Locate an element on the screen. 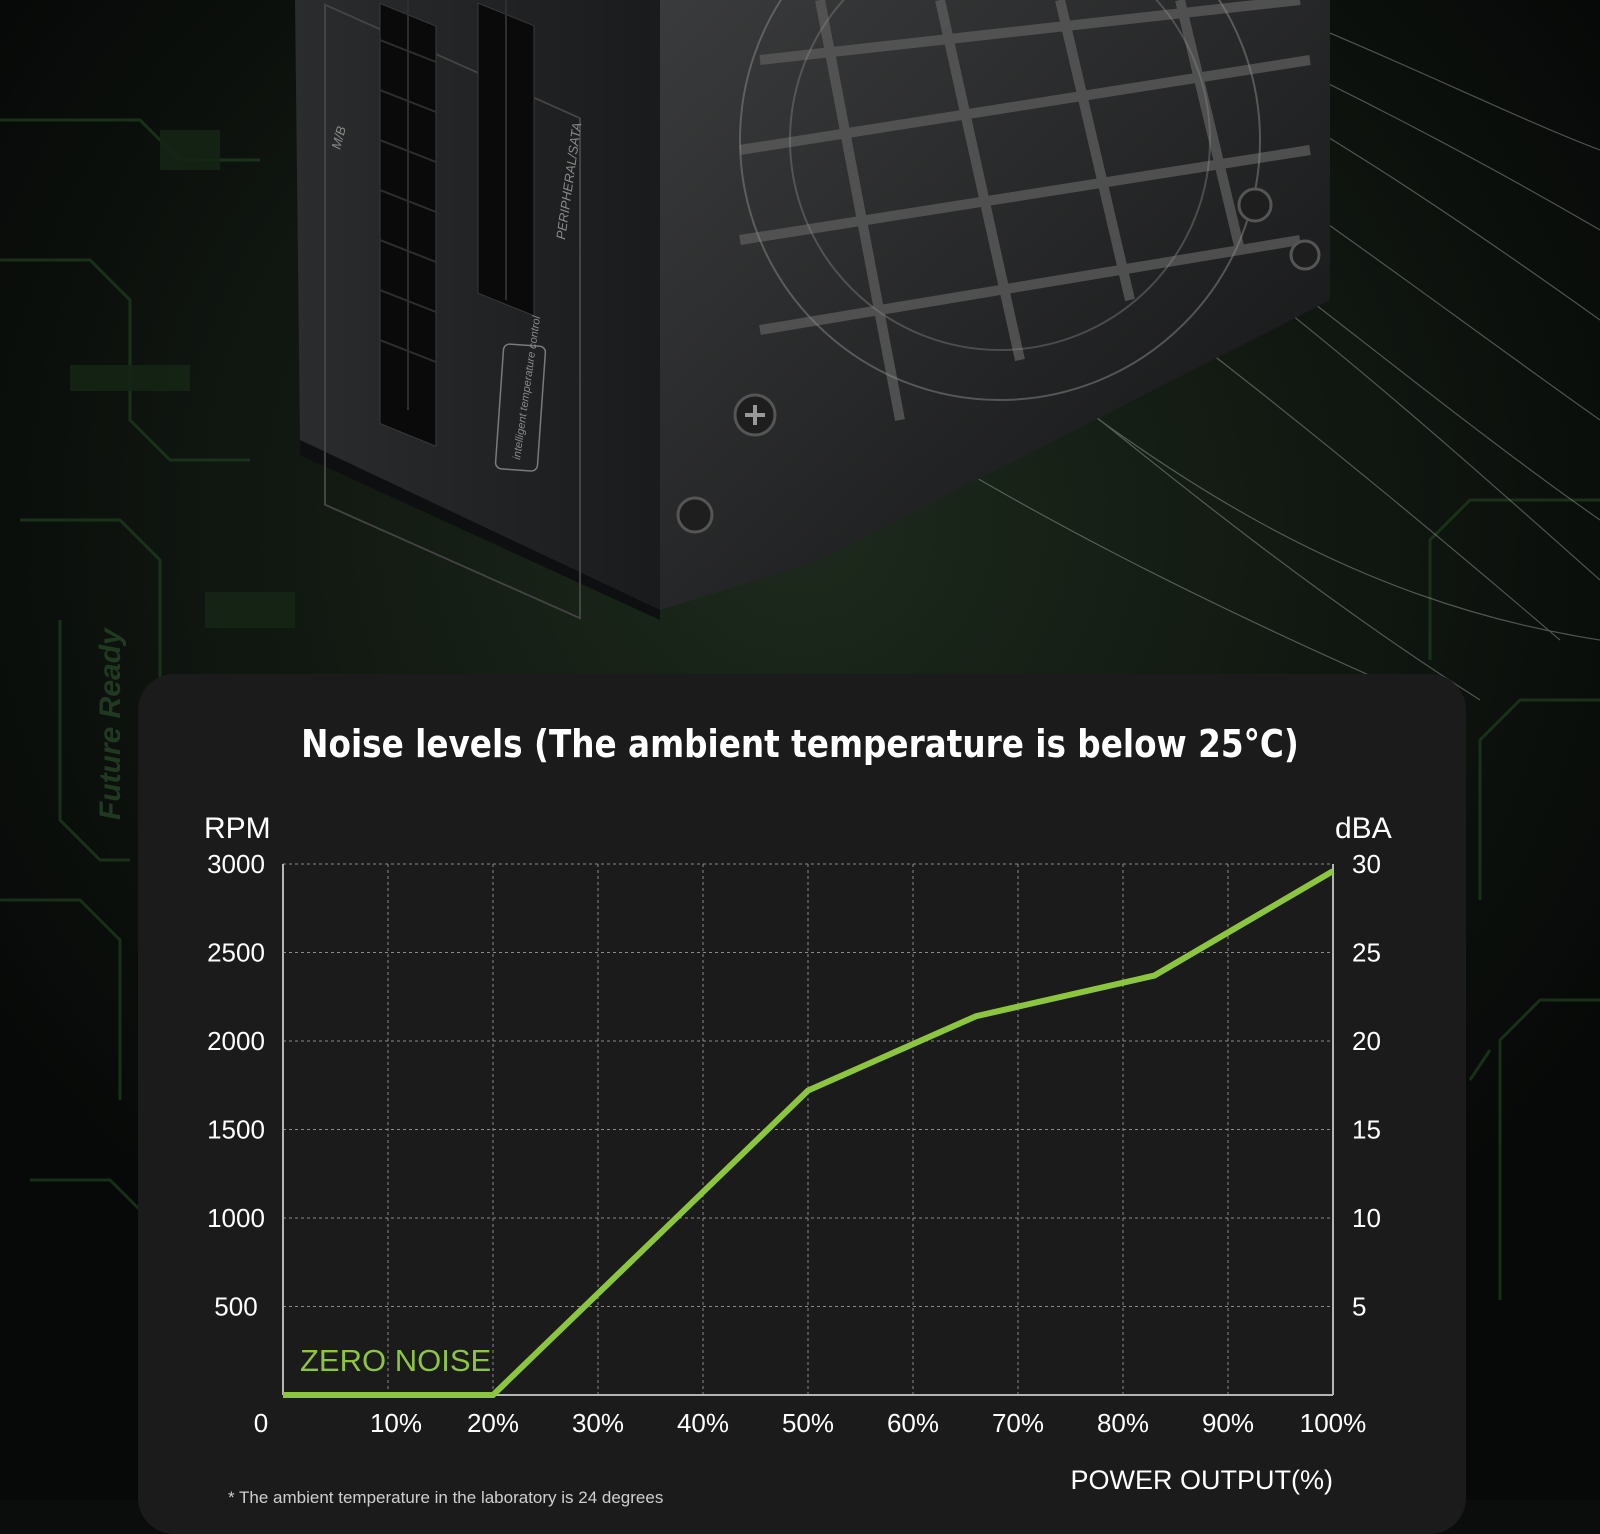 This screenshot has height=1534, width=1600. x-tick-label: 30% is located at coordinates (598, 1423).